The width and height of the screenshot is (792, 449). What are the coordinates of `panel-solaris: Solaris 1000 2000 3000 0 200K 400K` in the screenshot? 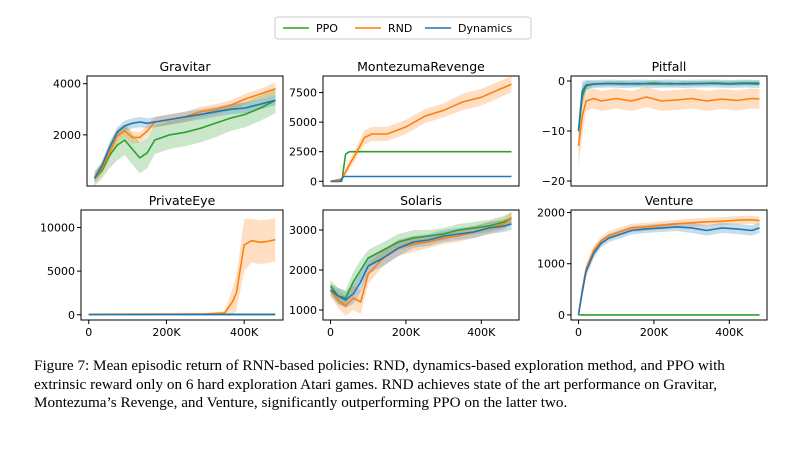 It's located at (404, 266).